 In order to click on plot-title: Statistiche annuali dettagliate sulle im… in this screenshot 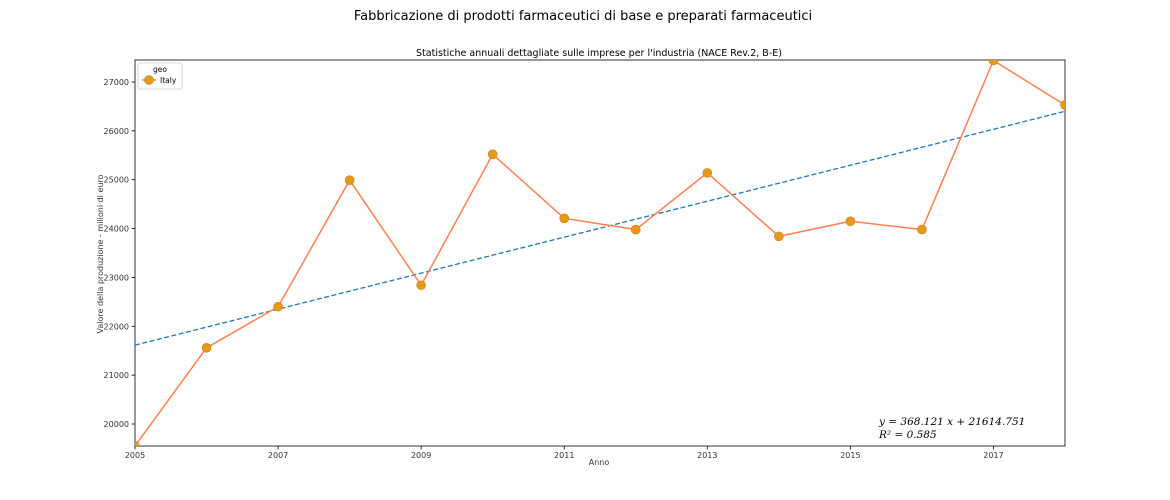, I will do `click(599, 53)`.